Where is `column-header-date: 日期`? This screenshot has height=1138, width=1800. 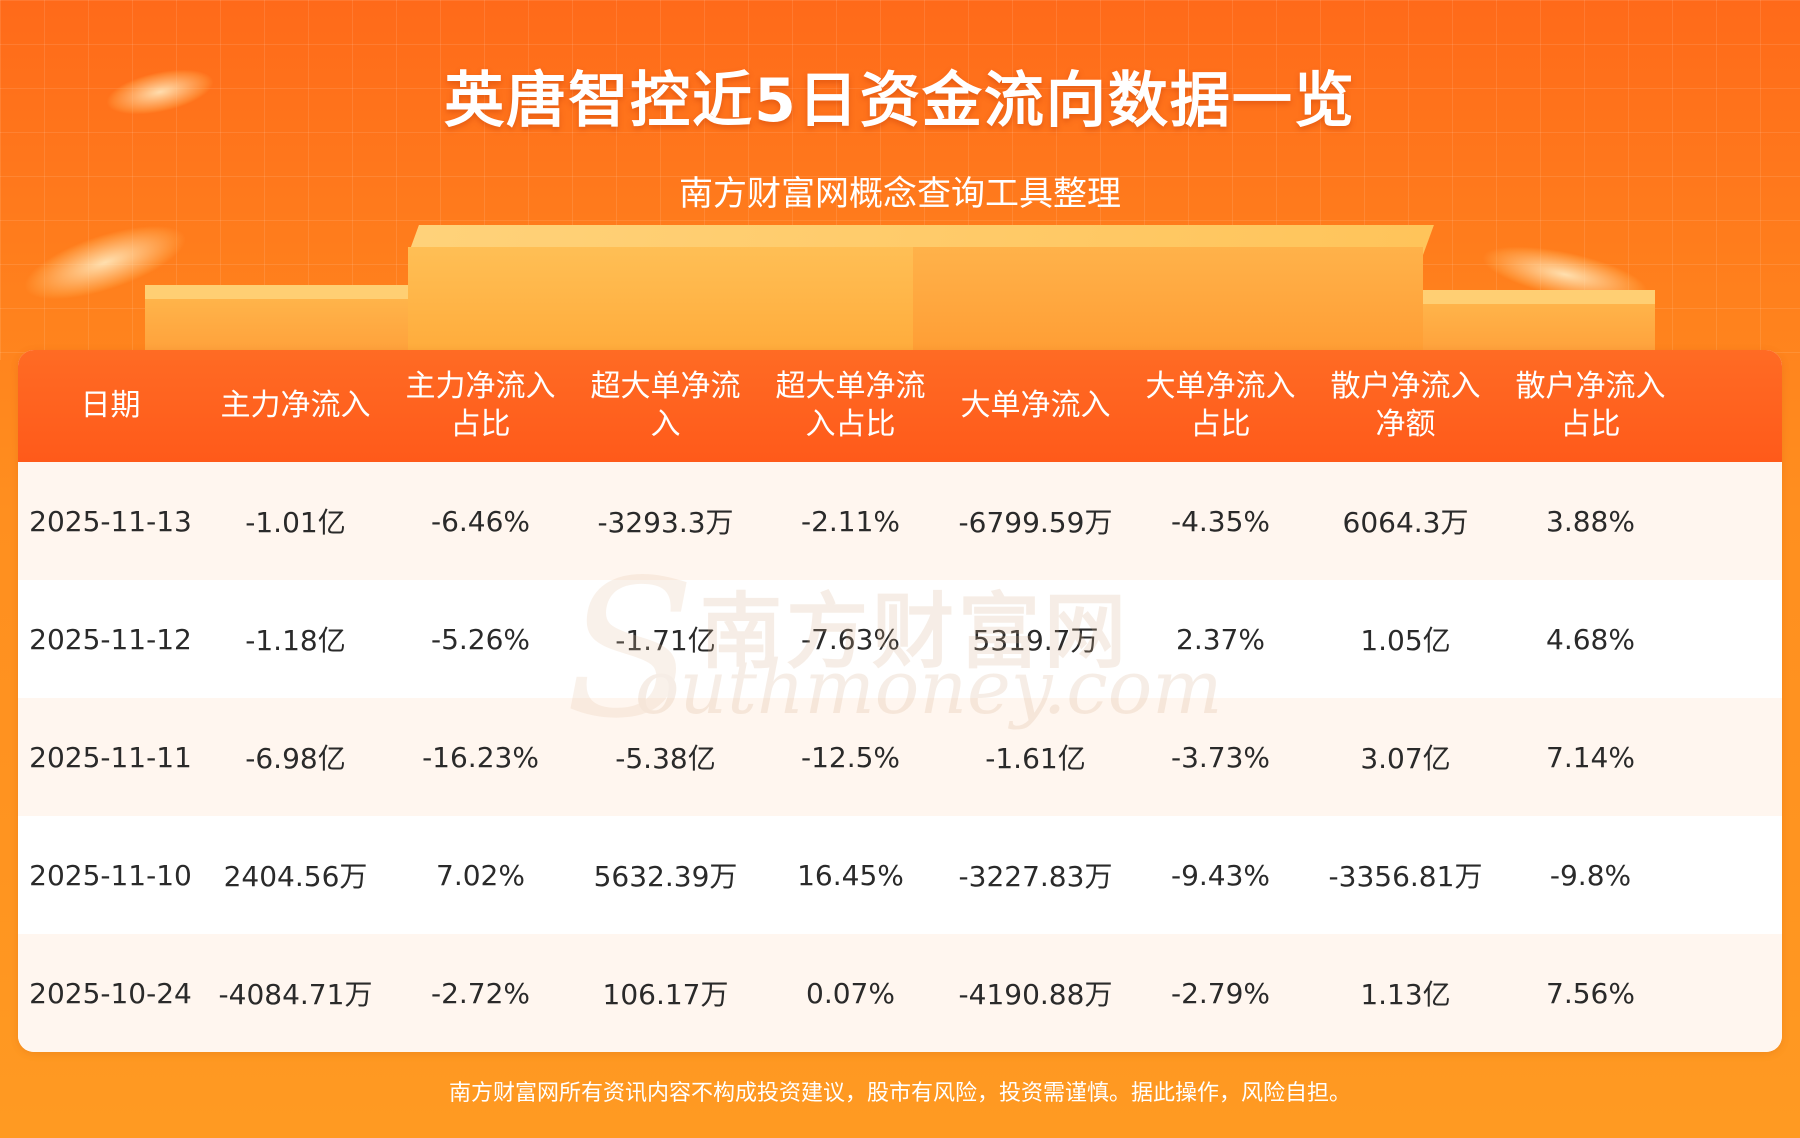 column-header-date: 日期 is located at coordinates (110, 405).